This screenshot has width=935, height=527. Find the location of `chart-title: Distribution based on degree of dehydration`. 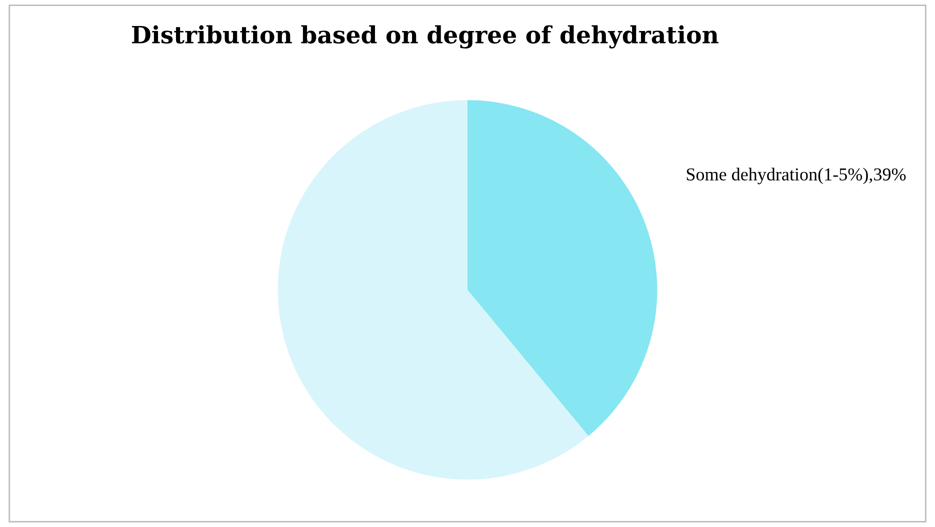

chart-title: Distribution based on degree of dehydration is located at coordinates (425, 36).